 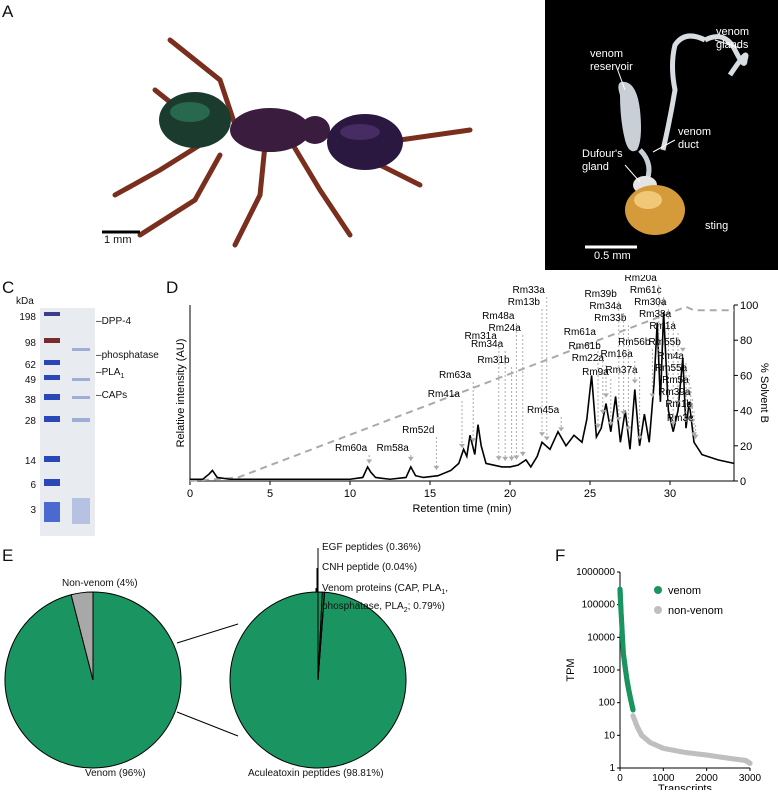 I want to click on peak-label: Rm39b, so click(x=601, y=294).